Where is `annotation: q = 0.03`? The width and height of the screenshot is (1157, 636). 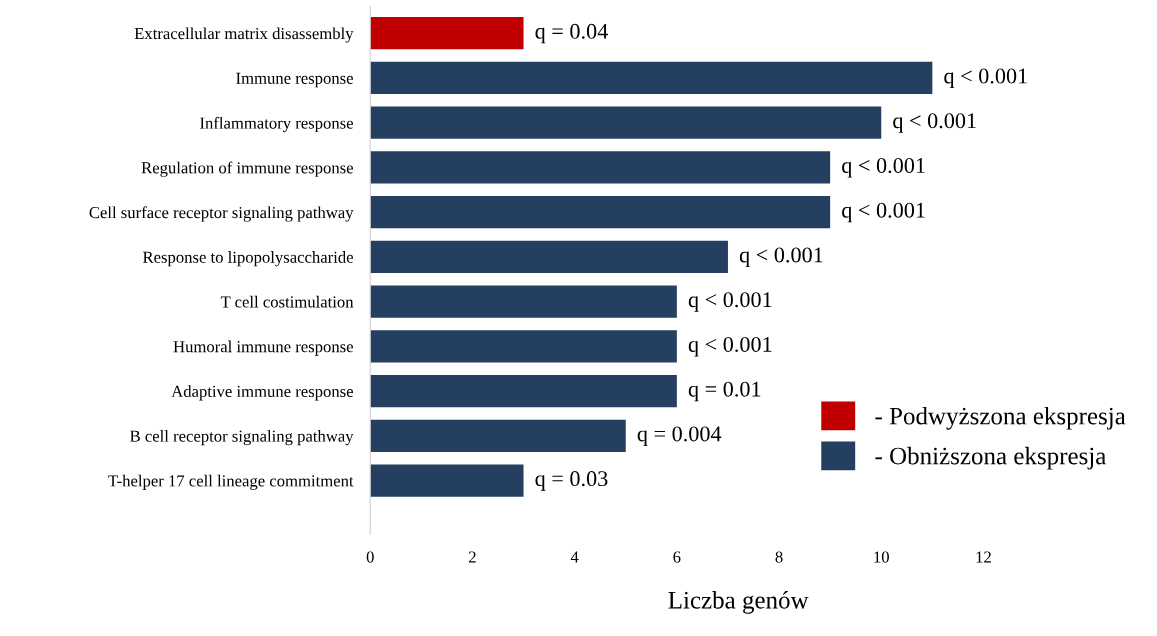 annotation: q = 0.03 is located at coordinates (571, 481).